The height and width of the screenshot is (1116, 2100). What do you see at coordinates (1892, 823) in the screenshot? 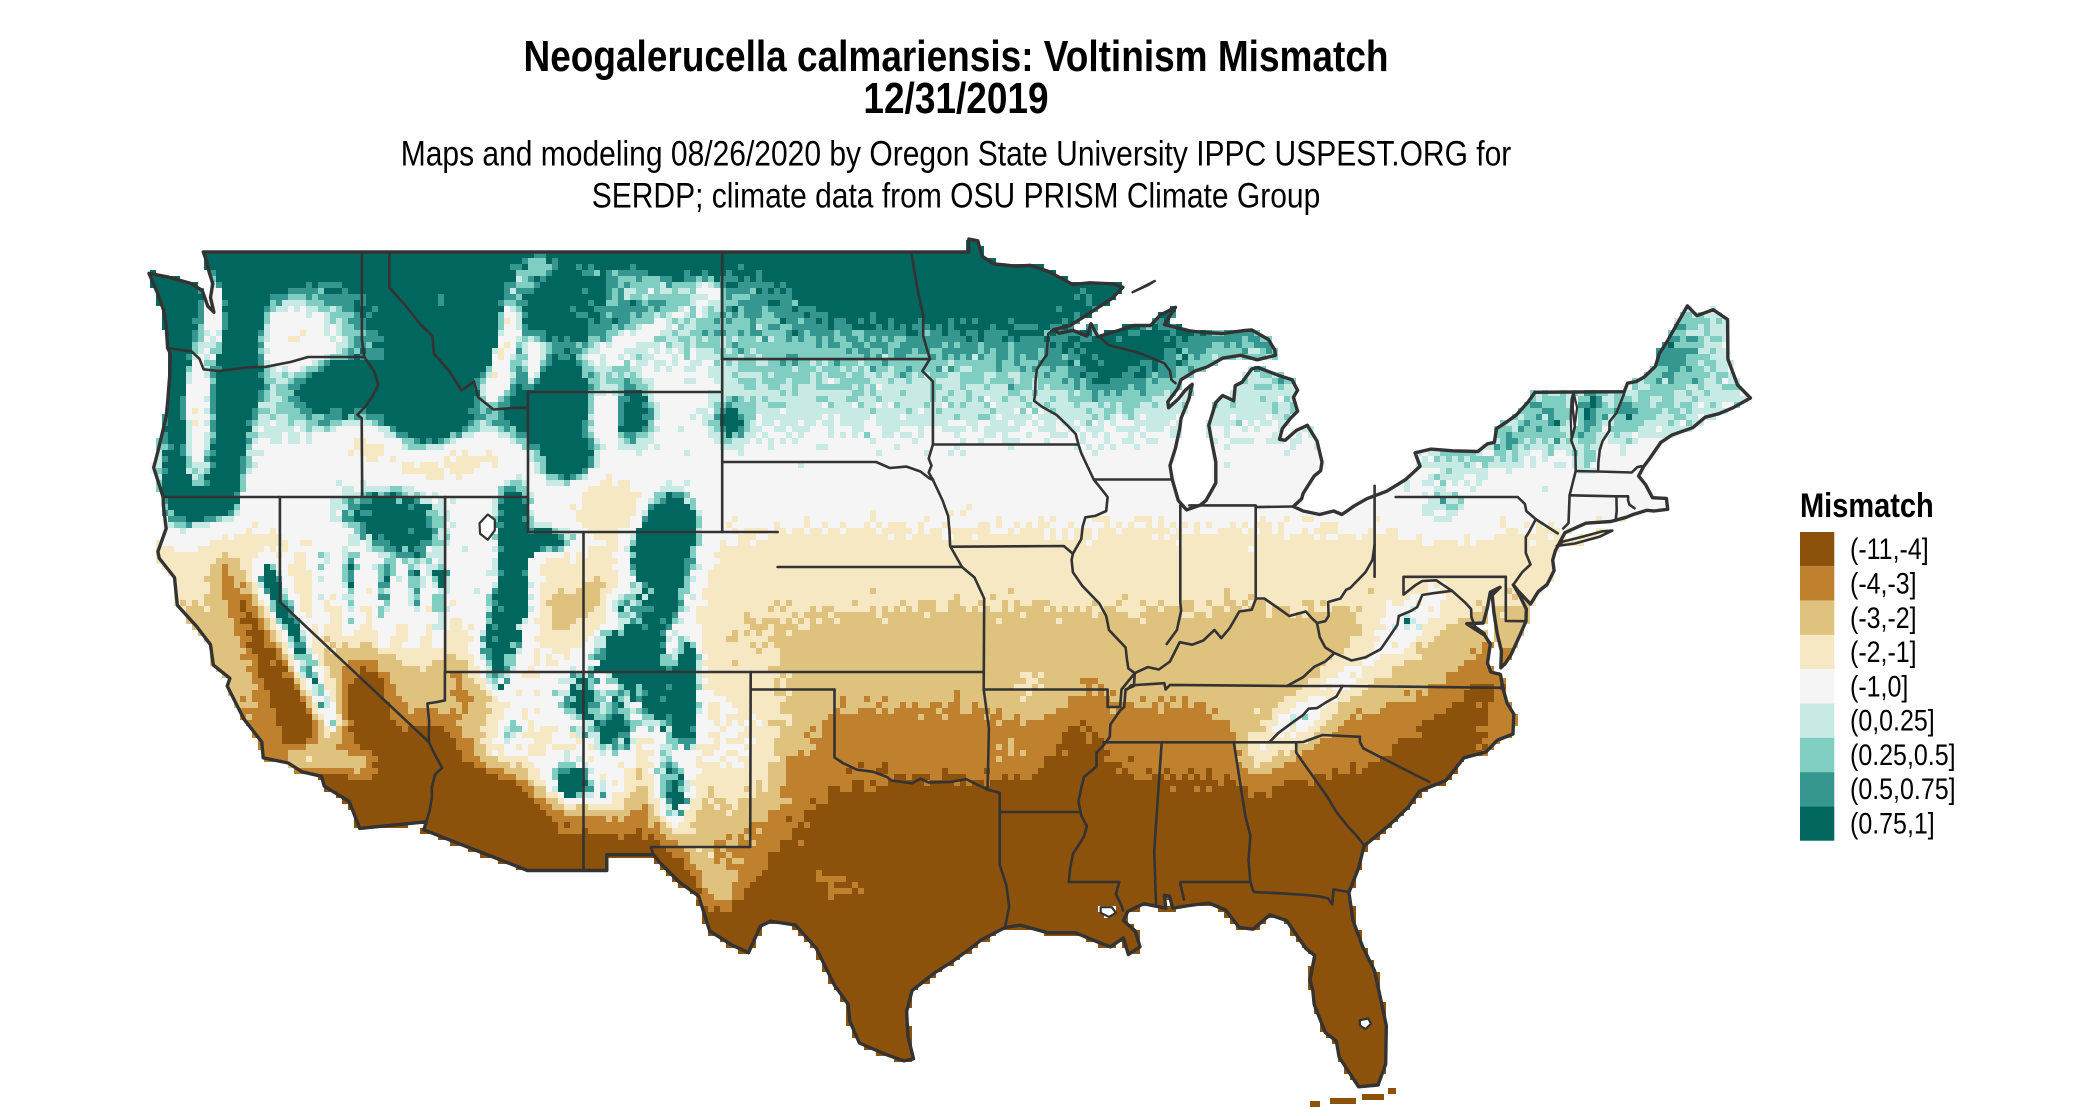
I see `svg-text: (0.75,1]` at bounding box center [1892, 823].